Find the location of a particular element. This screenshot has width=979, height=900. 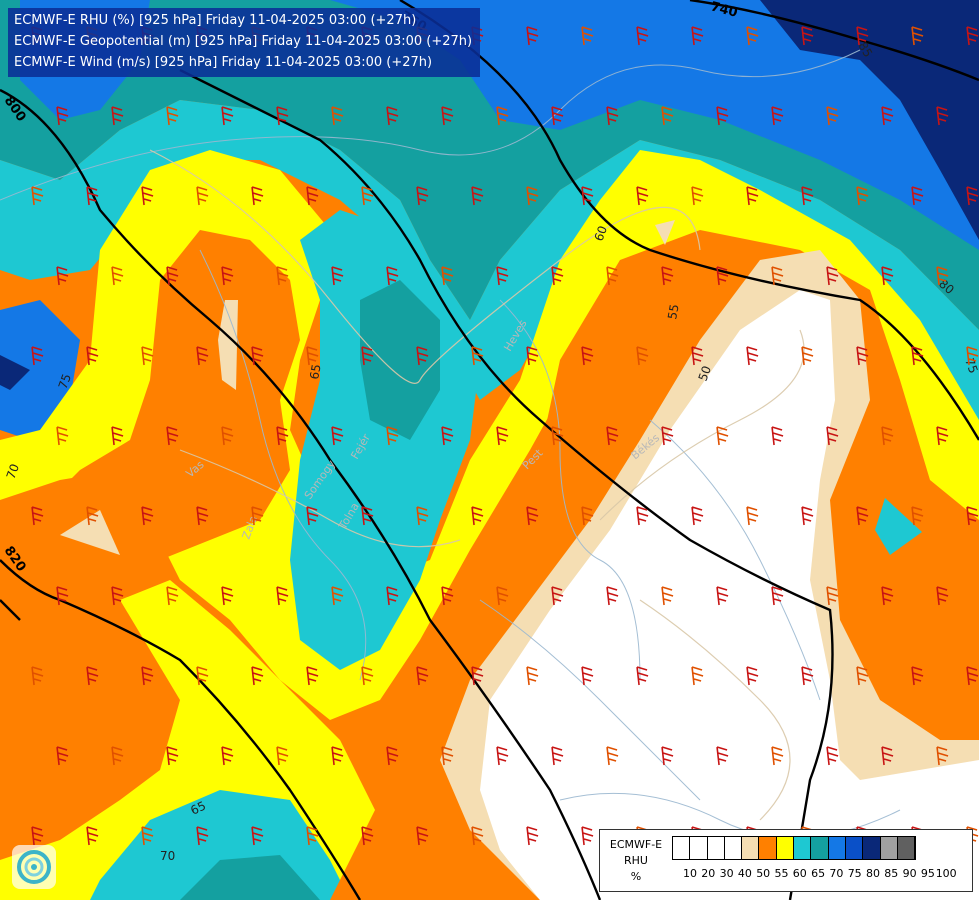

rhu-fill-tan-west2 is located at coordinates (90, 532).